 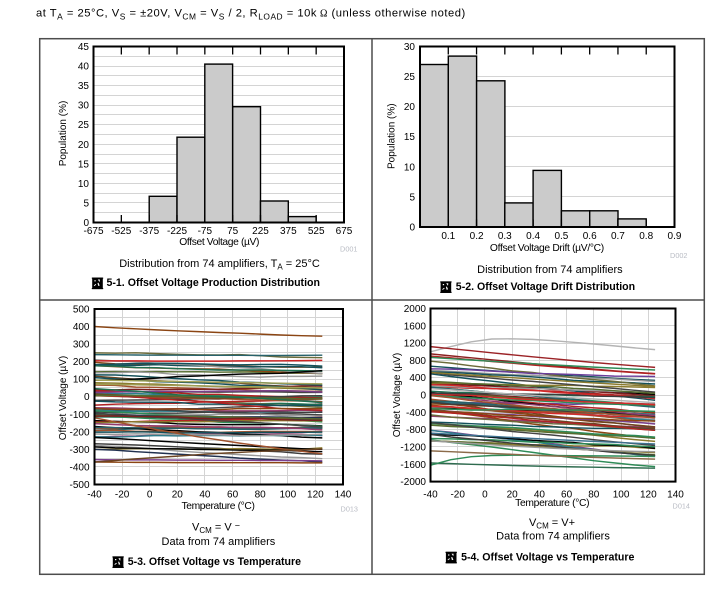 What do you see at coordinates (149, 231) in the screenshot?
I see `svg-text: -375` at bounding box center [149, 231].